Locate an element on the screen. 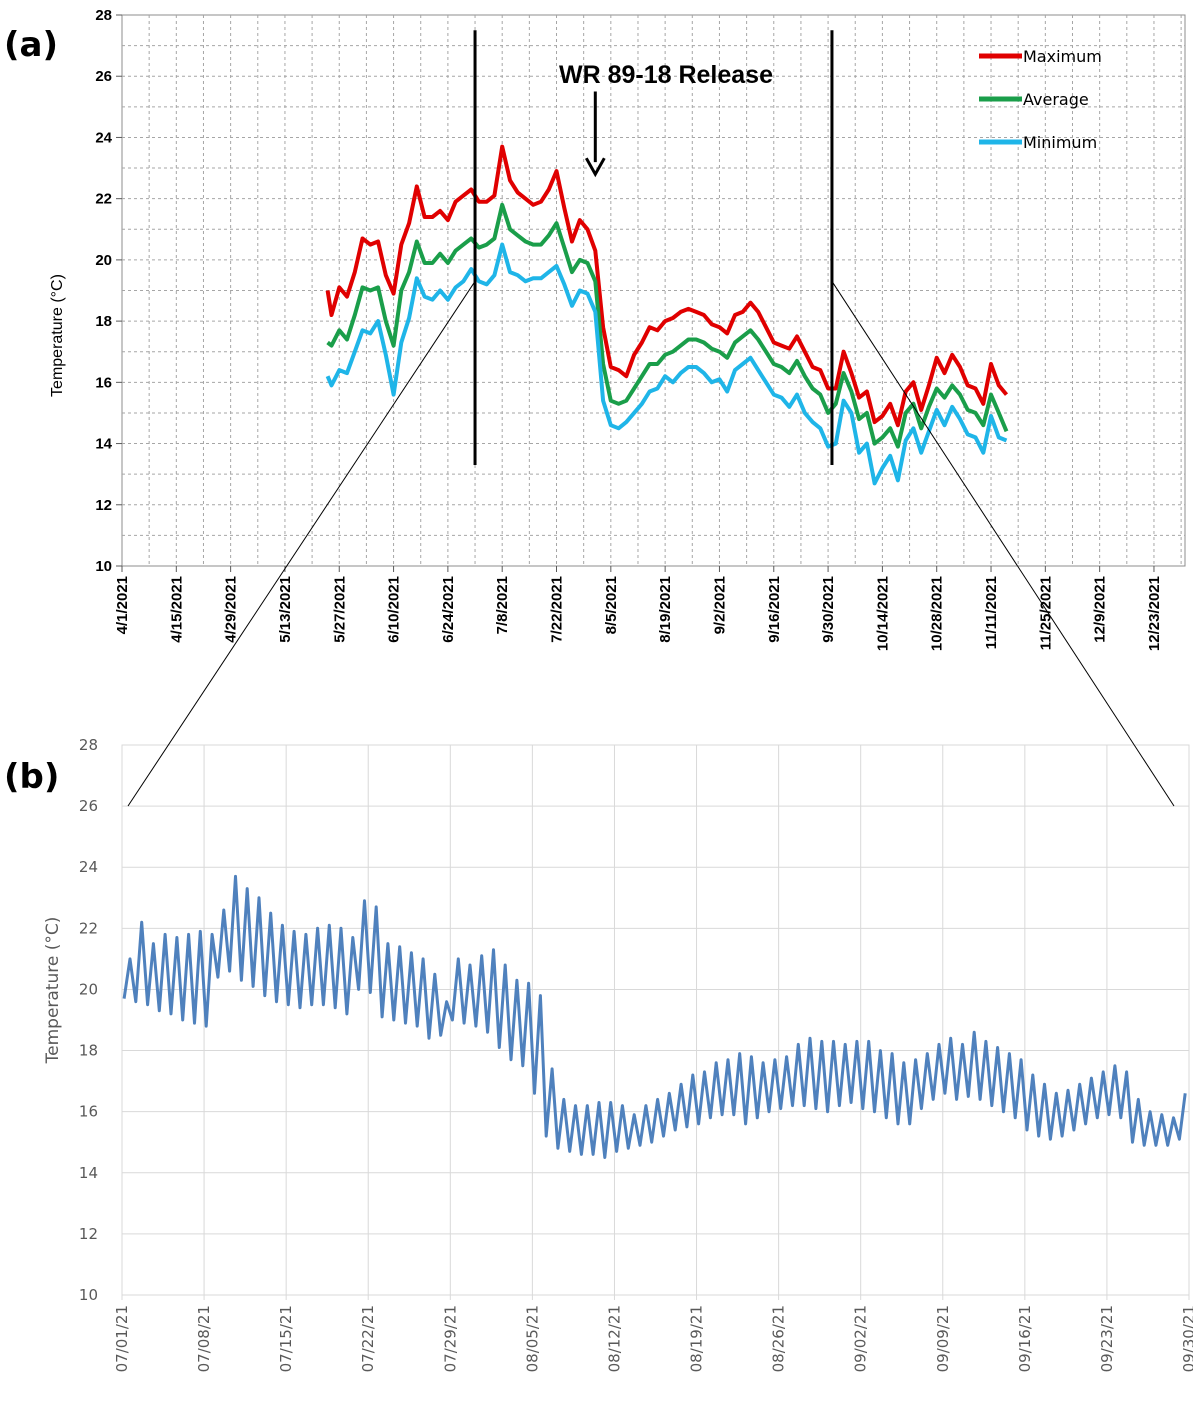  panel-a-x-tick-label: 11/25/2021 is located at coordinates (1045, 613).